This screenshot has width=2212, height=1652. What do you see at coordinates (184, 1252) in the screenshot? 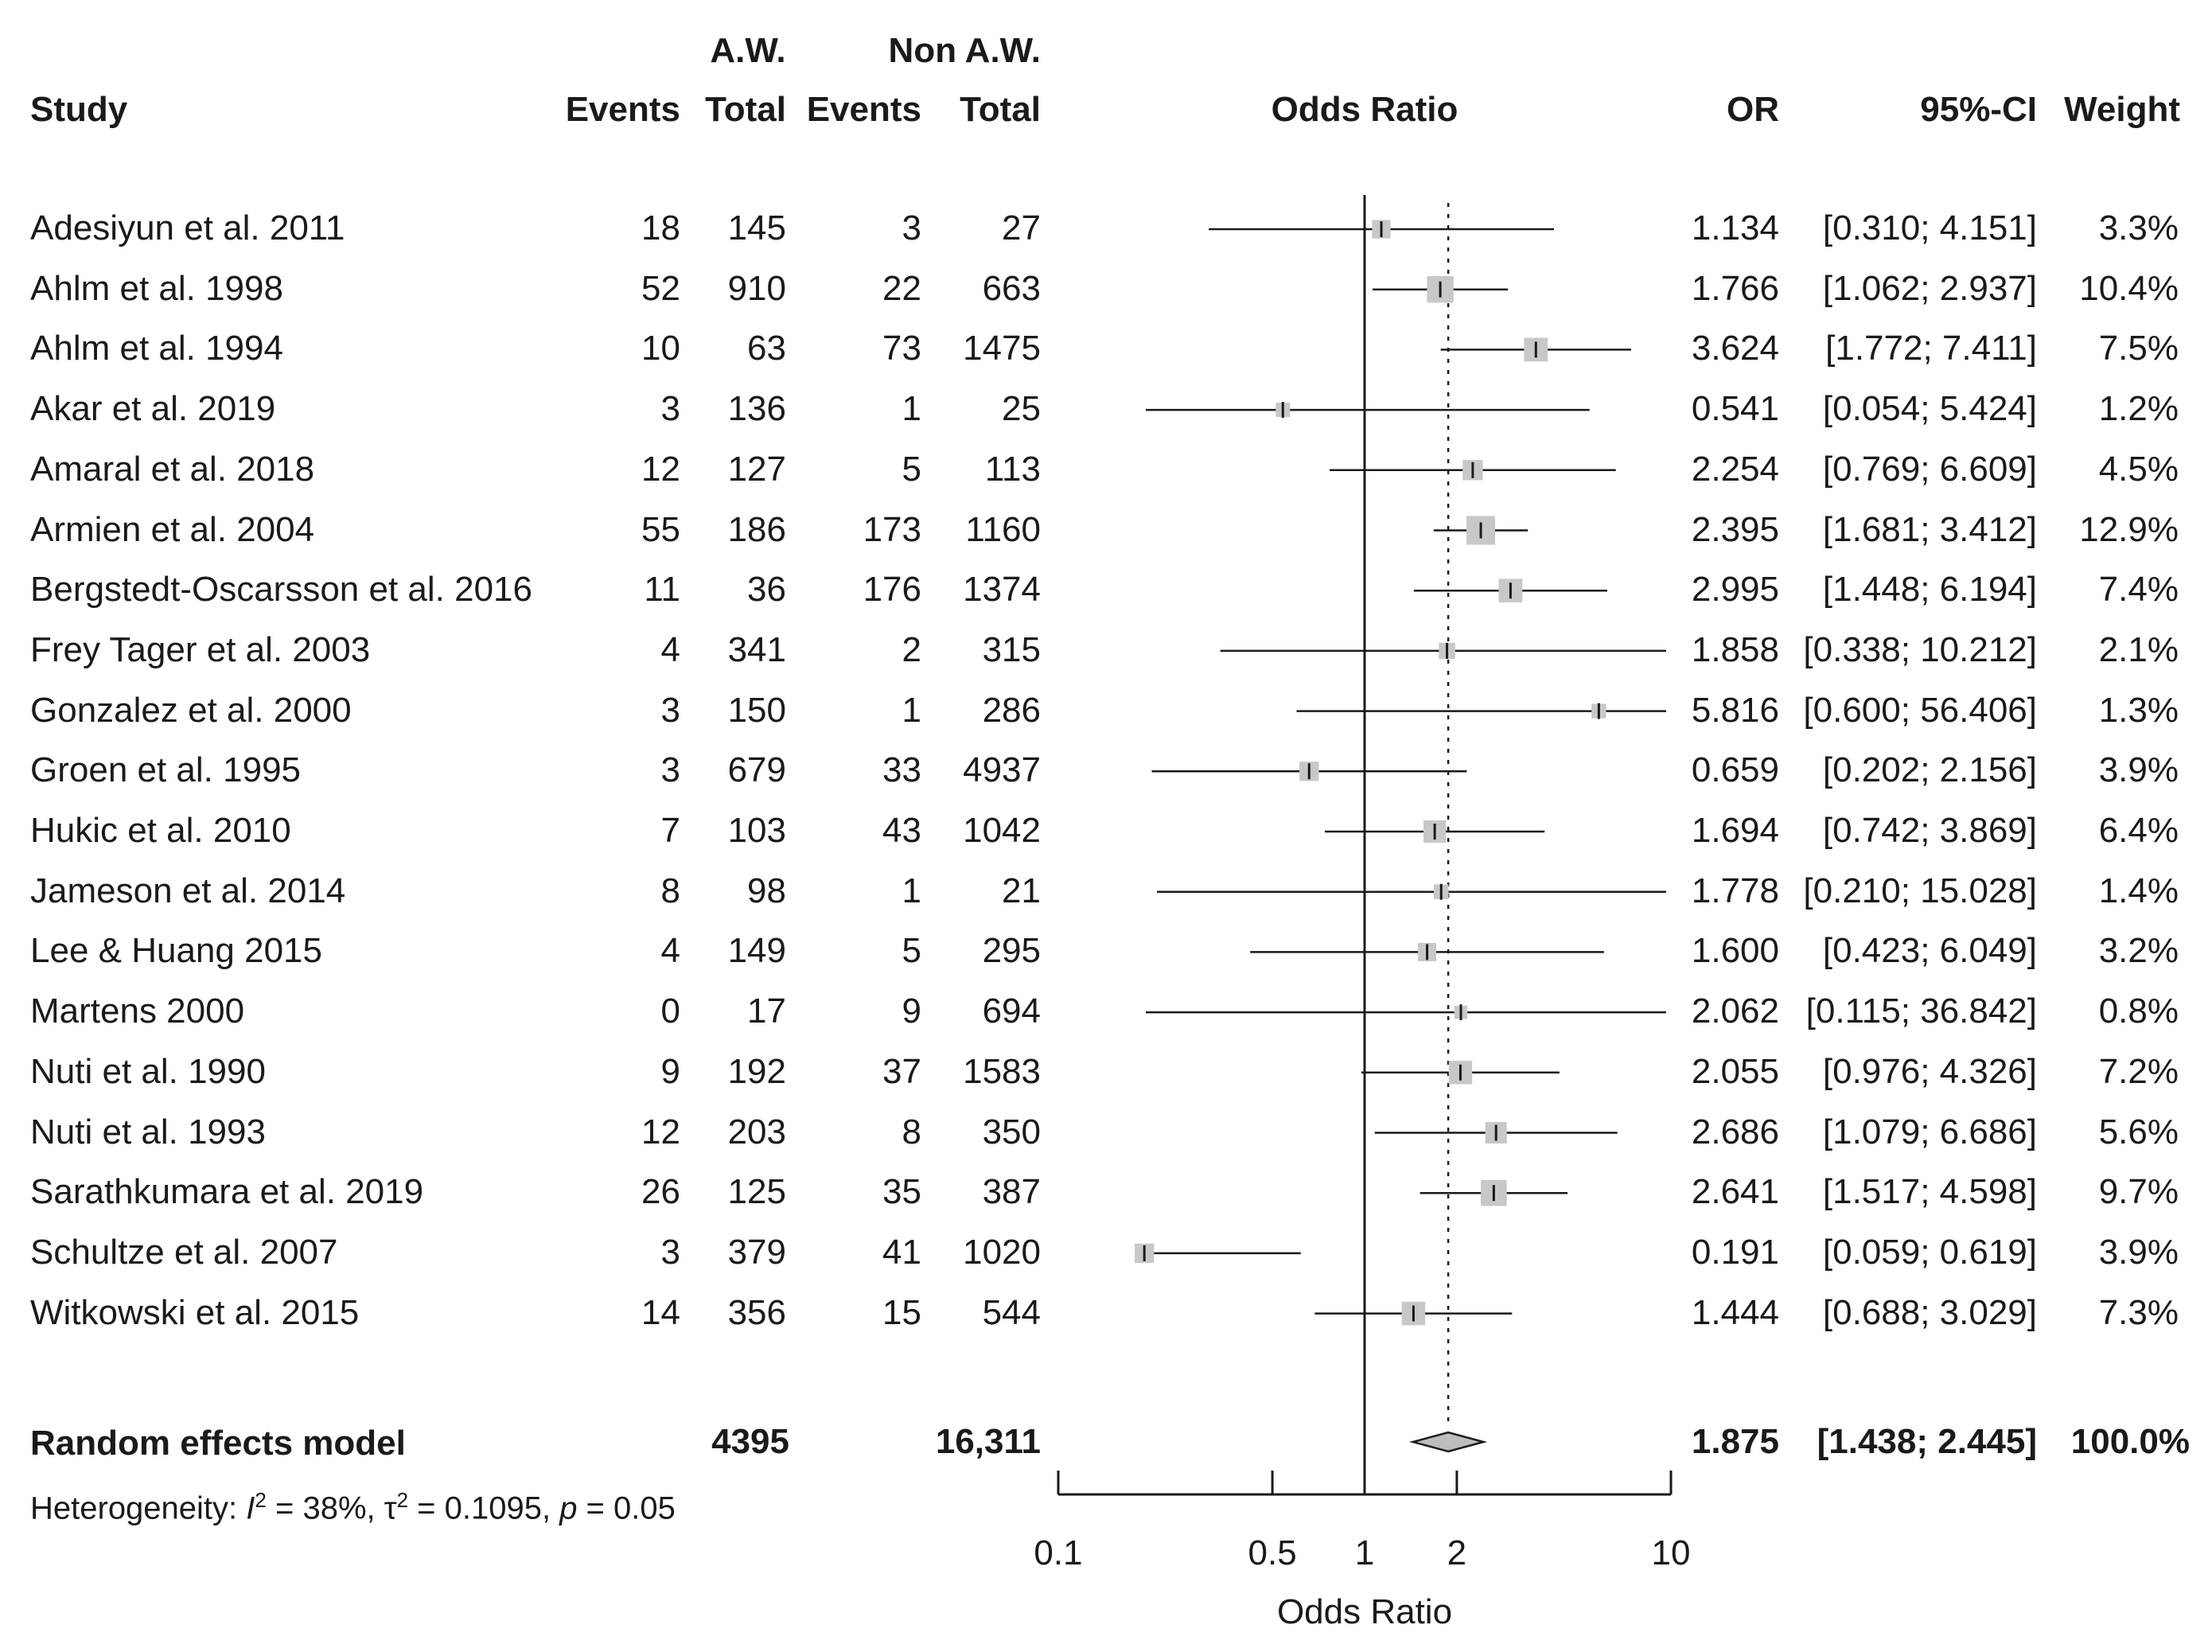
I see `study-name: Schultze et al. 2007` at bounding box center [184, 1252].